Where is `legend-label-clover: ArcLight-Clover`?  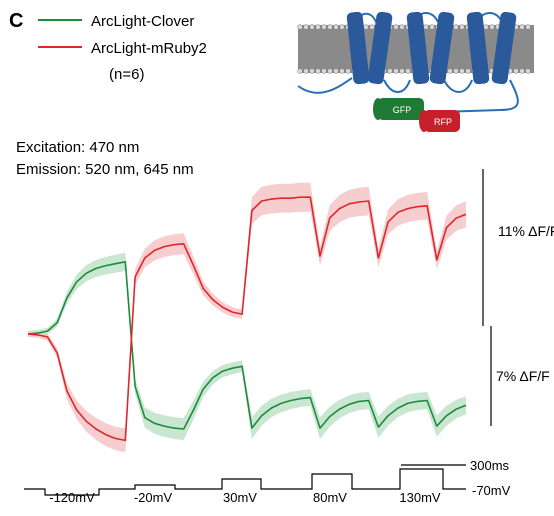 legend-label-clover: ArcLight-Clover is located at coordinates (142, 21).